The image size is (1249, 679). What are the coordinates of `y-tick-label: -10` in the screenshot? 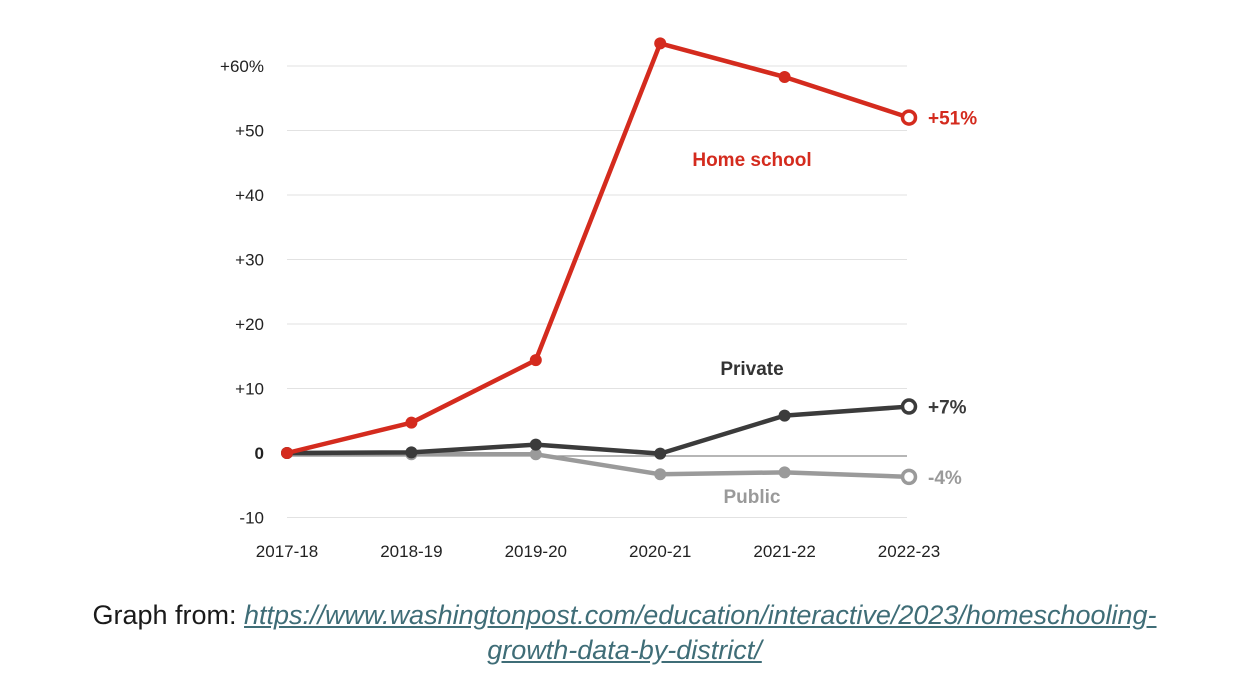 It's located at (251, 518).